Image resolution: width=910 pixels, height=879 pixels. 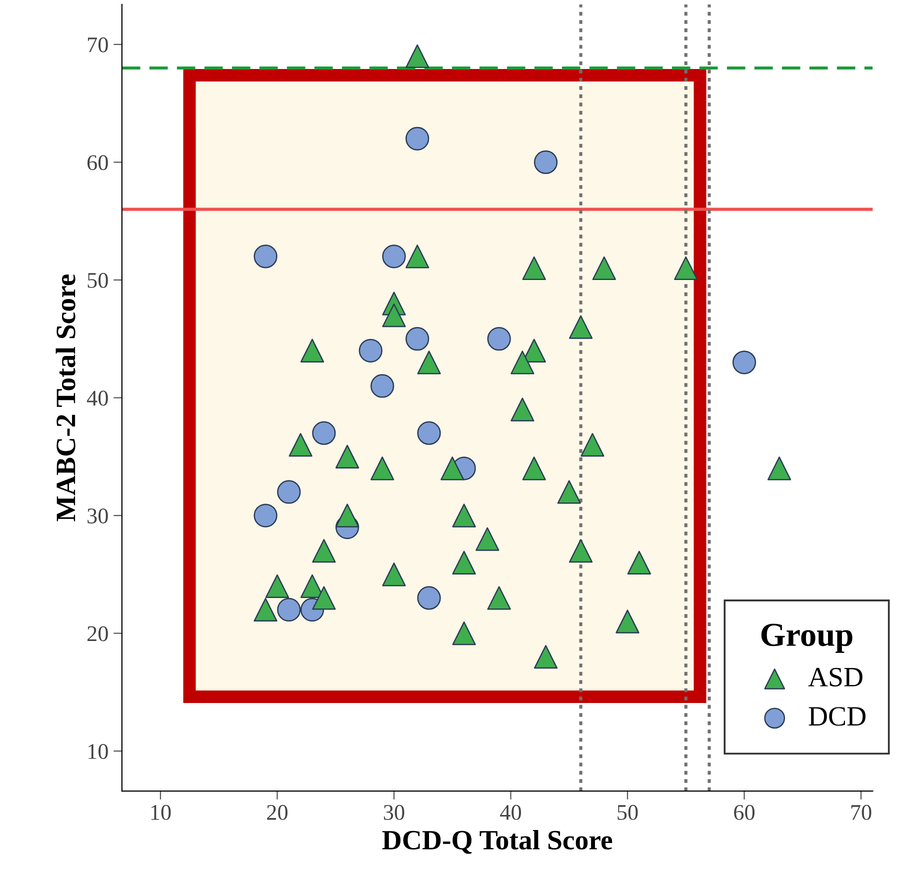 What do you see at coordinates (98, 44) in the screenshot?
I see `y-tick-label: 70` at bounding box center [98, 44].